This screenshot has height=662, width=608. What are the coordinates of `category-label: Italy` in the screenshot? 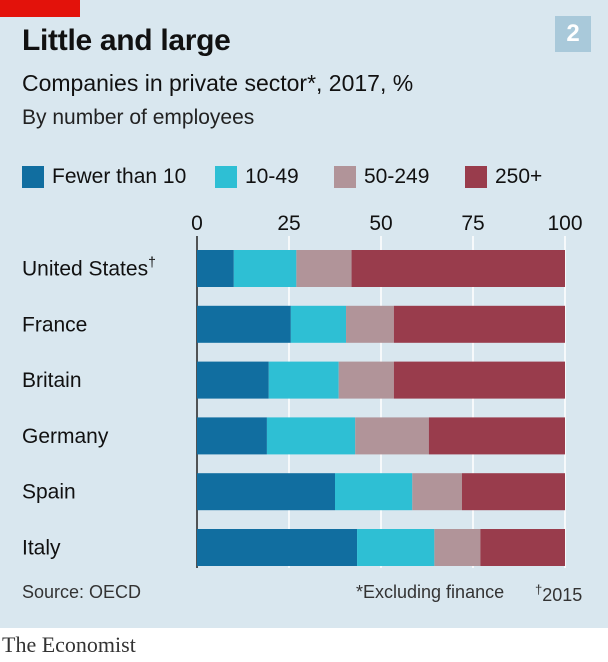 It's located at (41, 548).